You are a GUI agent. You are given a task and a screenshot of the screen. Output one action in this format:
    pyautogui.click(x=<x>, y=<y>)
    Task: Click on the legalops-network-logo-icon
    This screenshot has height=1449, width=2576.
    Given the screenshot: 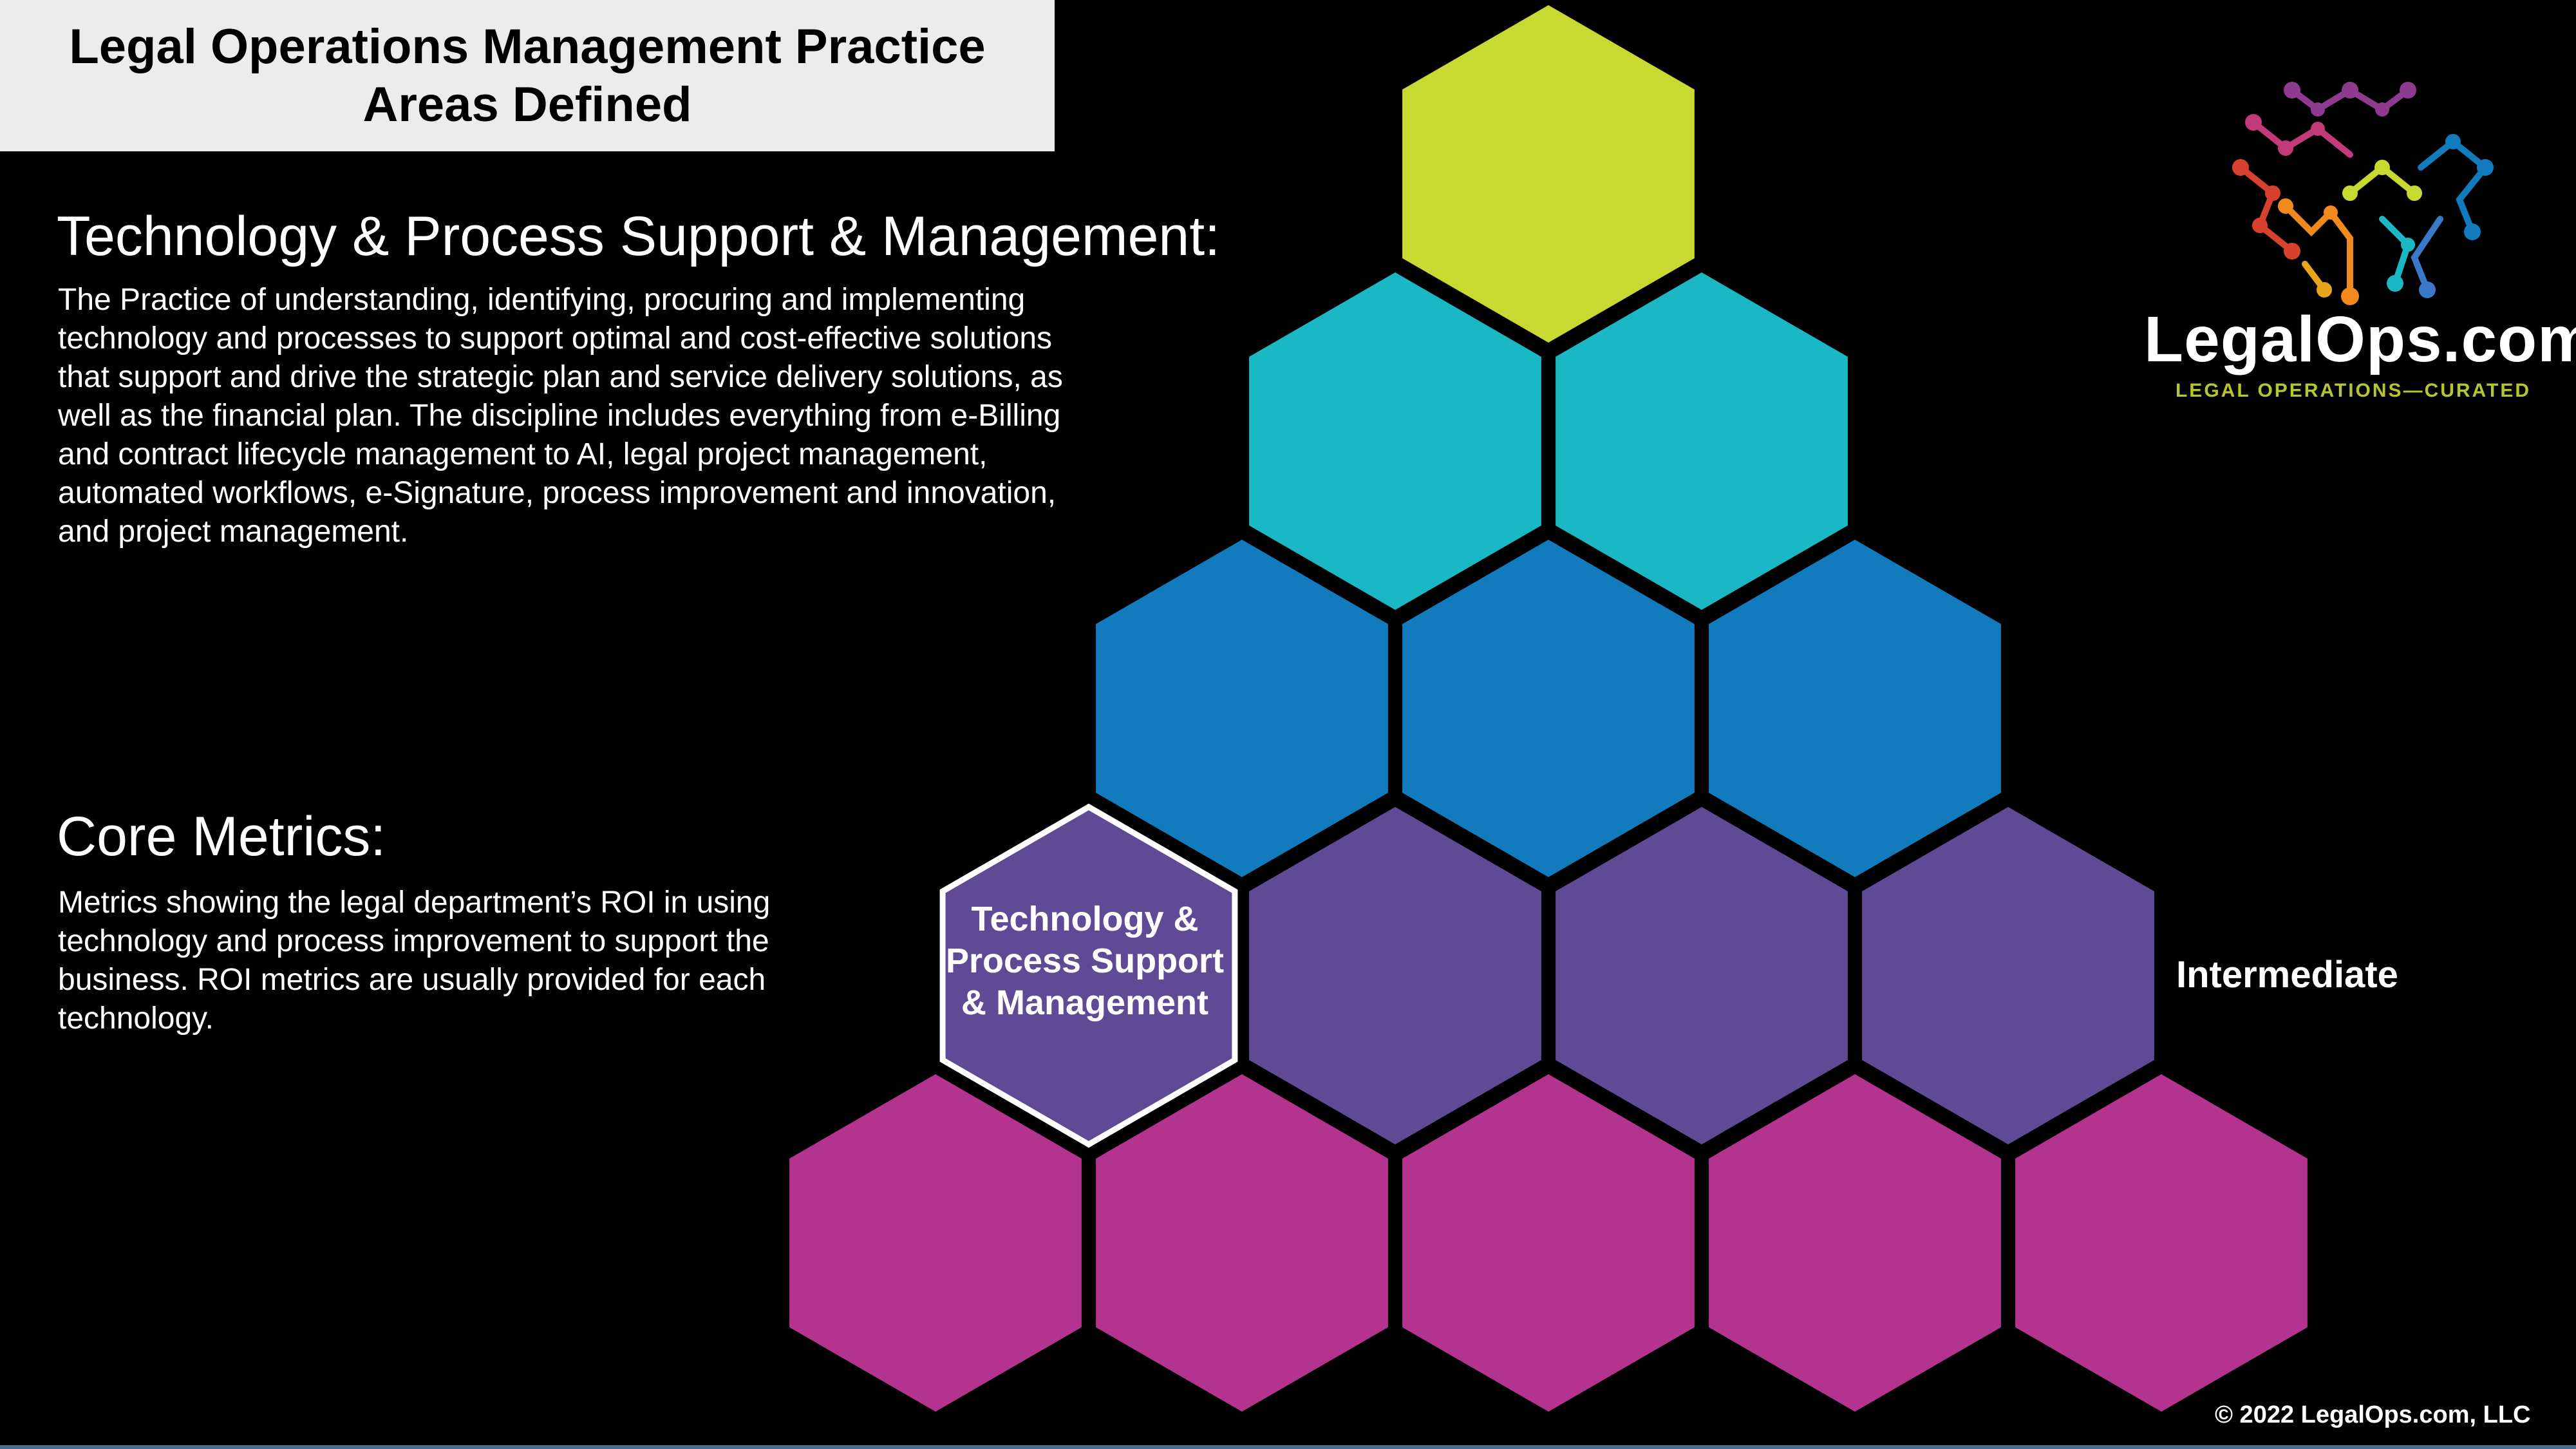 What is the action you would take?
    pyautogui.click(x=2363, y=193)
    